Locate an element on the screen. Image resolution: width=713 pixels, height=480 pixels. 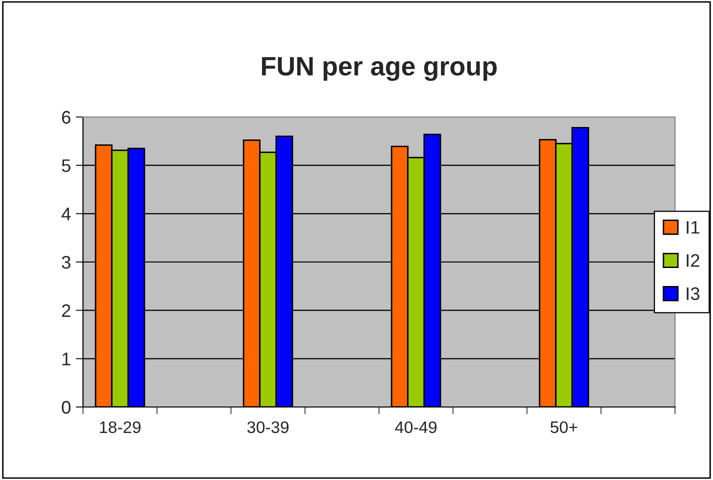
x-tick-label: 40-49 is located at coordinates (416, 427).